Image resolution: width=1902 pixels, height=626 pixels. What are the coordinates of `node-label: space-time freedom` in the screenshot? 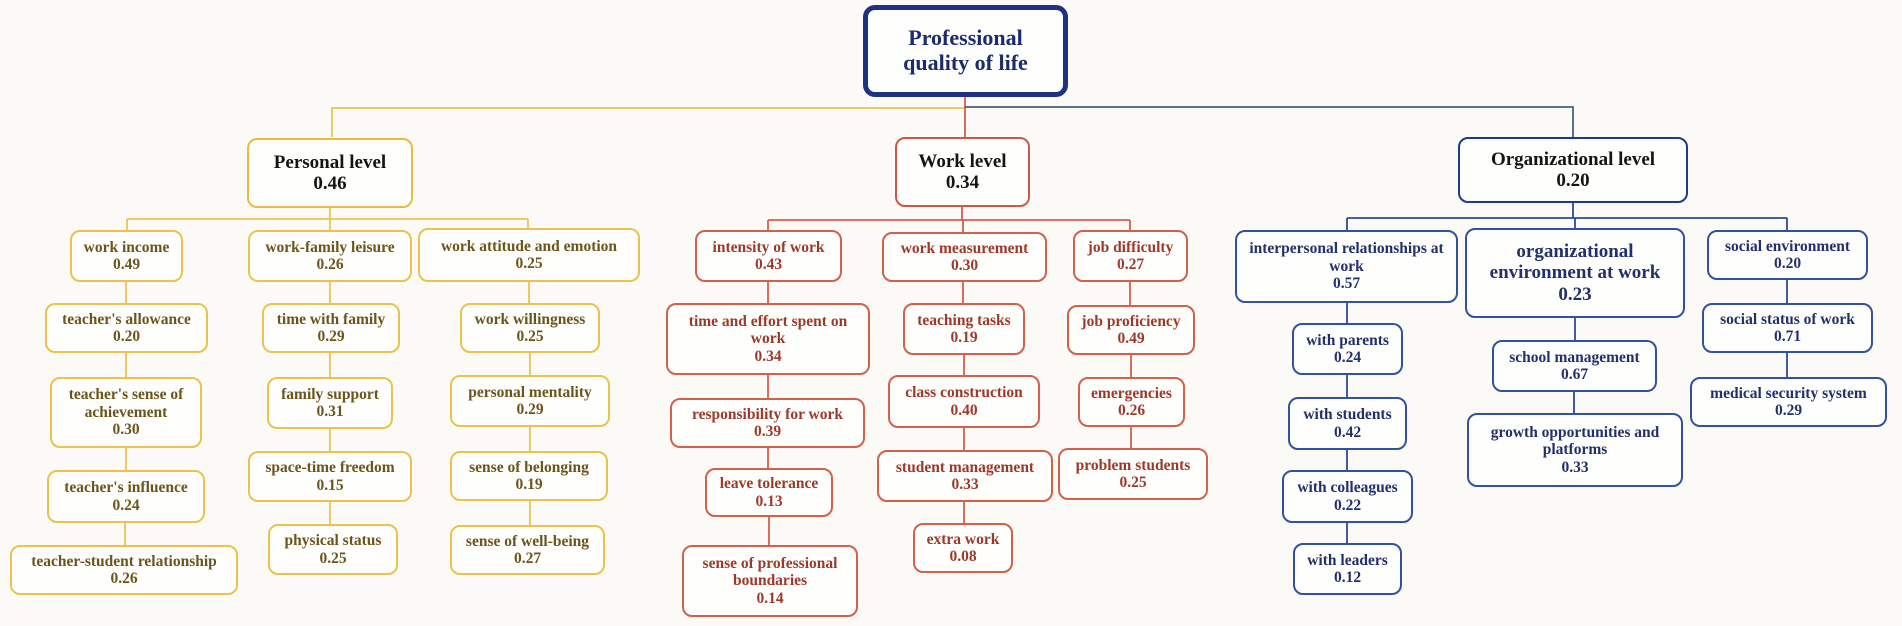 It's located at (330, 467).